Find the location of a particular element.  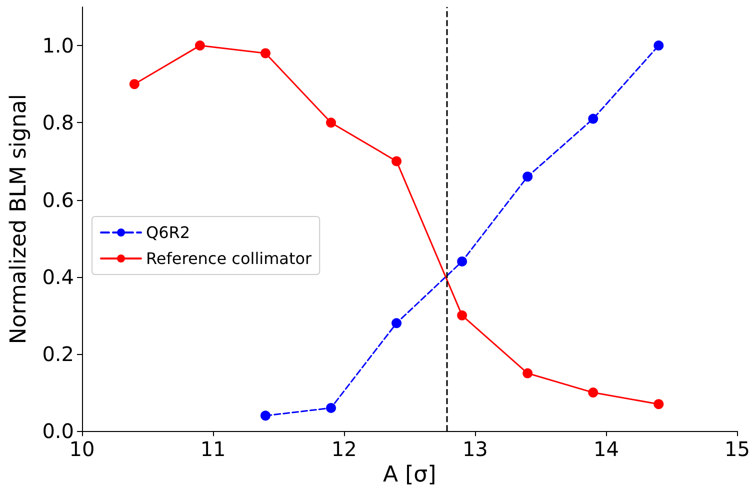

x-tick-label: 14 is located at coordinates (606, 449).